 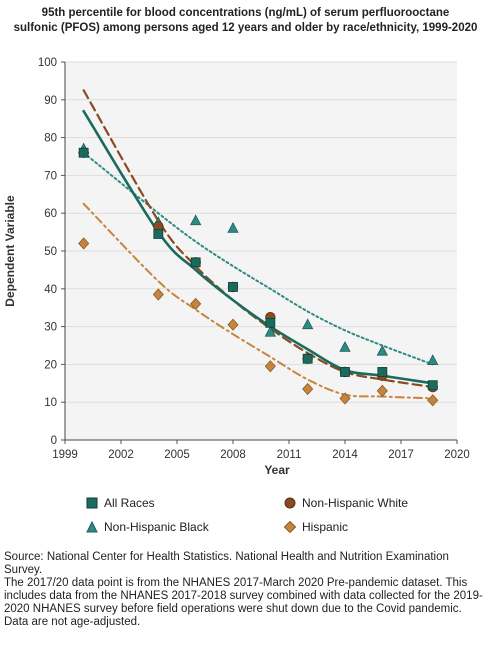 I want to click on x-tick-label: 2008, so click(x=233, y=455).